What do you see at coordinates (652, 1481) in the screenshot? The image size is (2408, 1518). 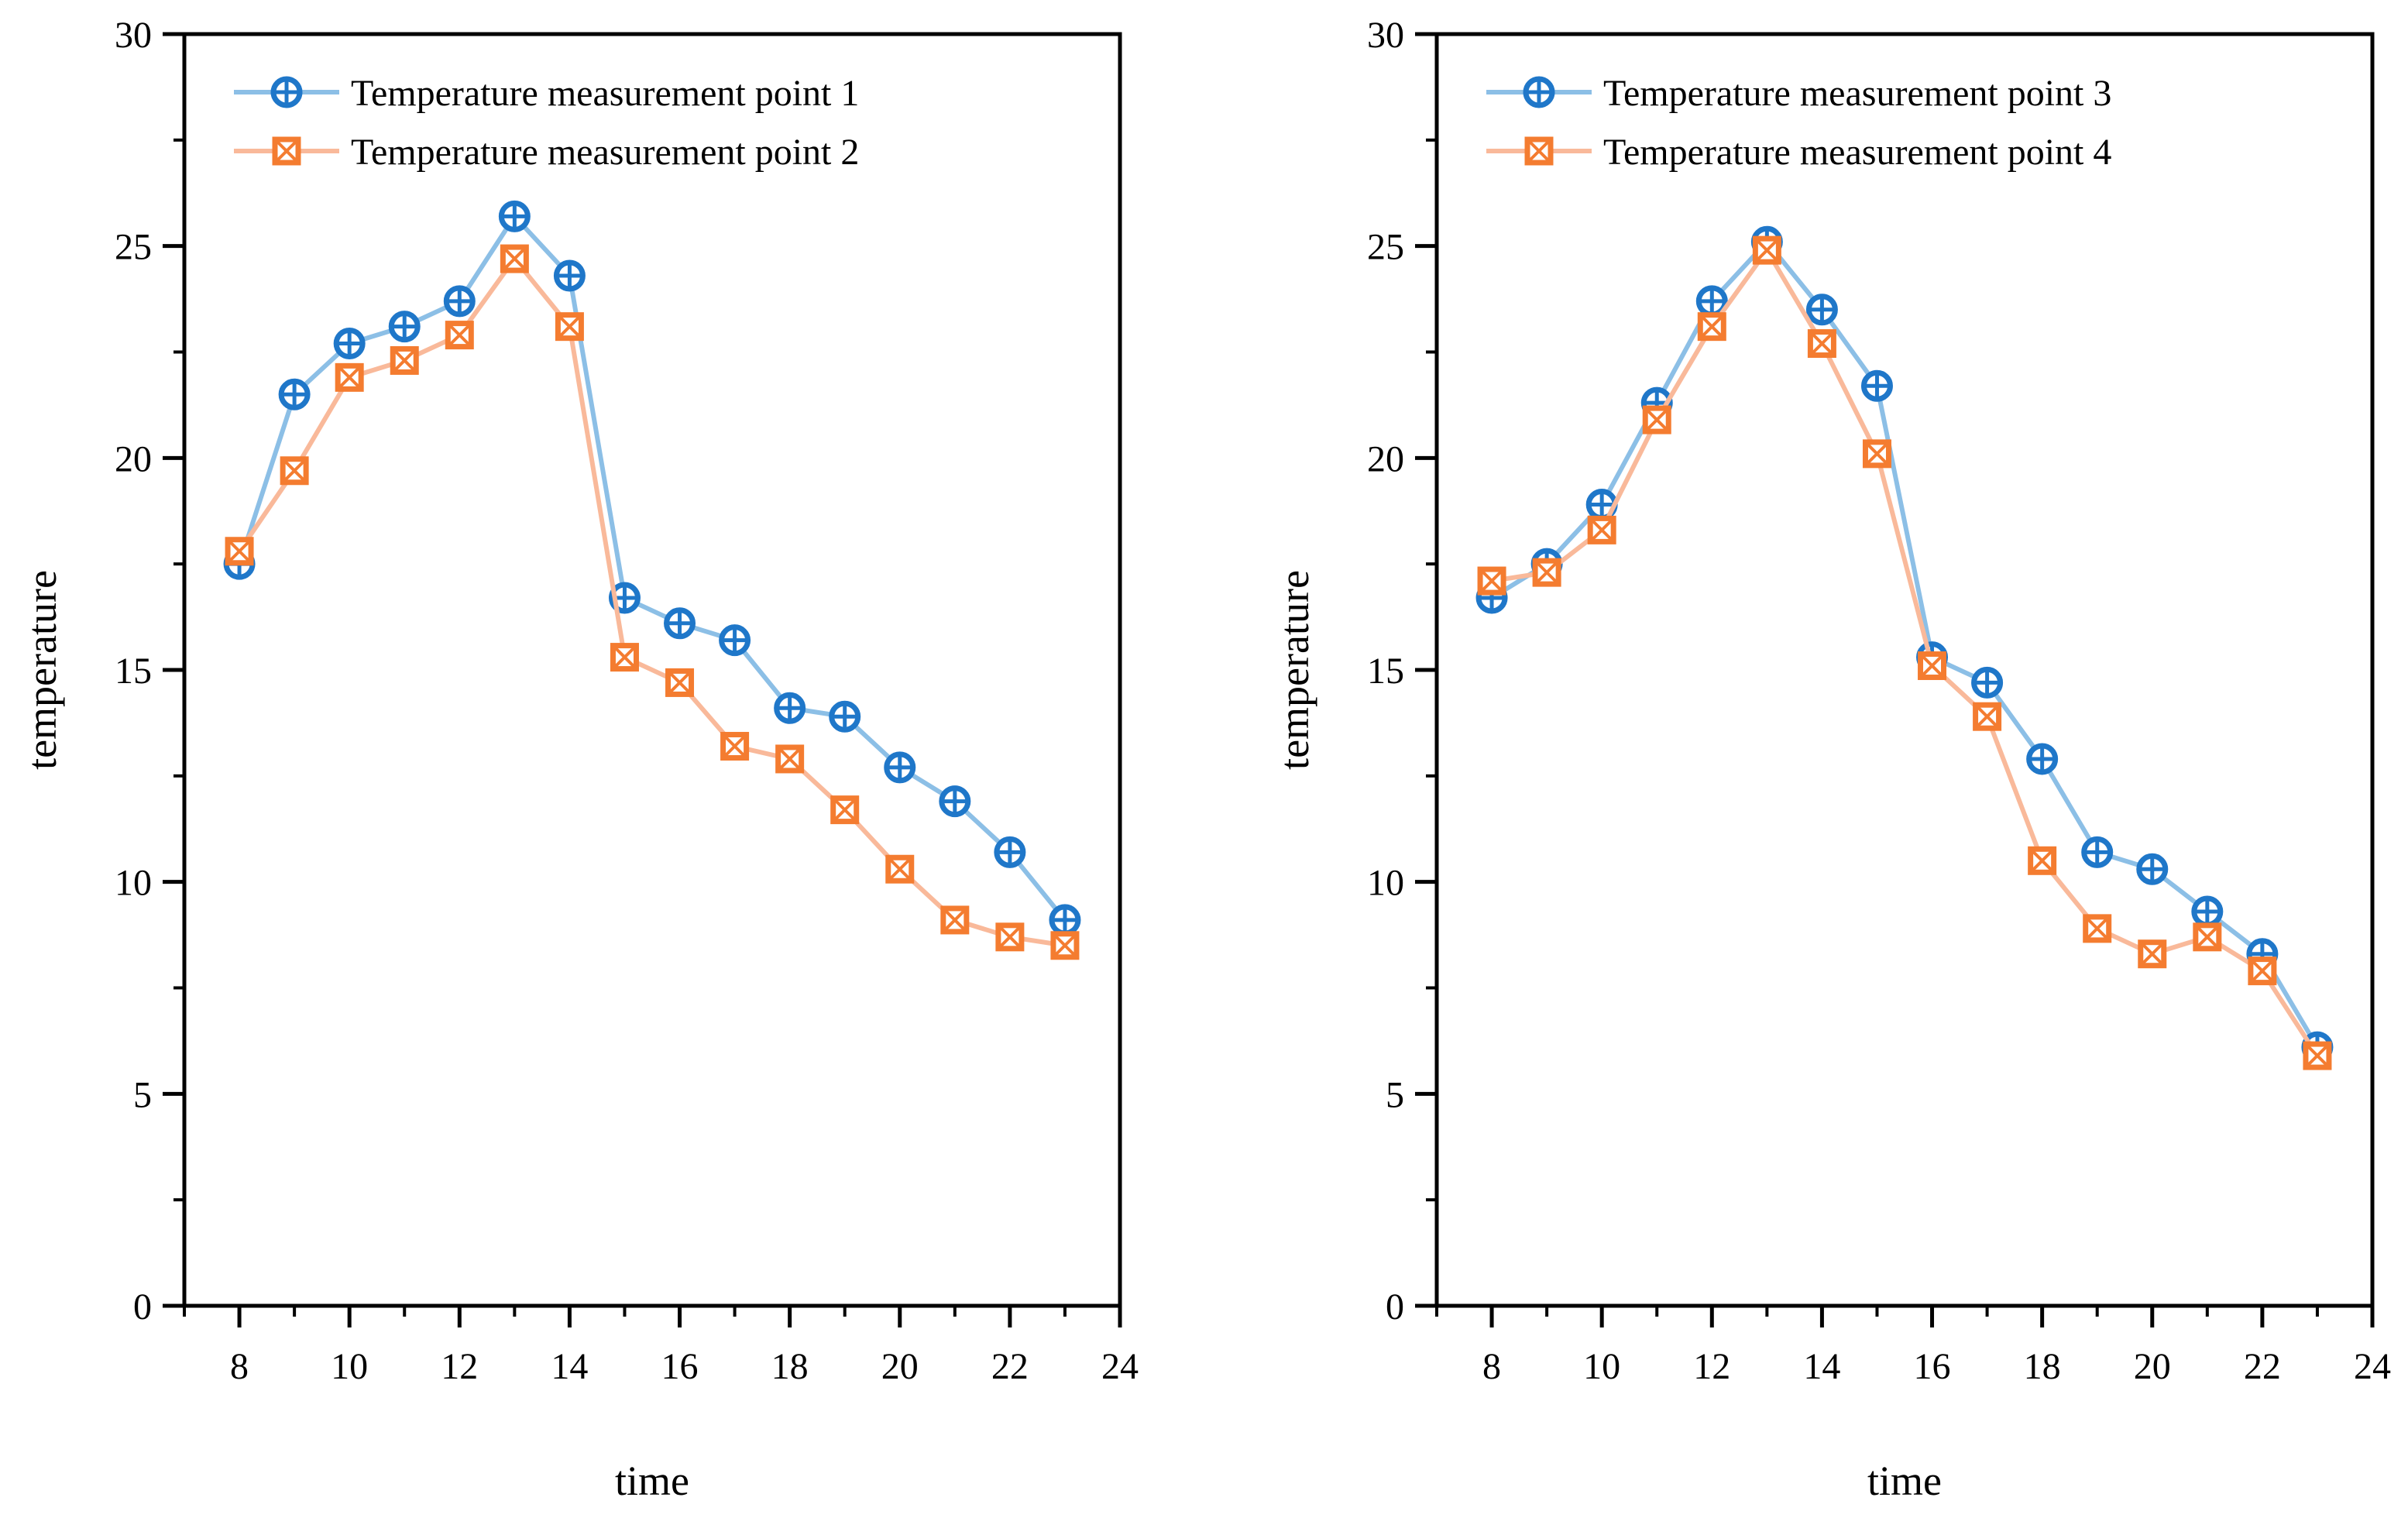 I see `x-axis-label: time` at bounding box center [652, 1481].